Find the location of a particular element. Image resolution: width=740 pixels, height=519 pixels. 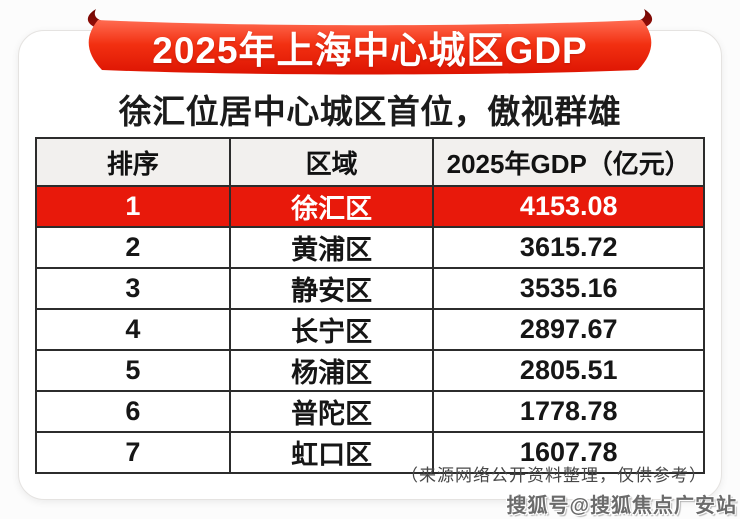

gdp-cell: 3535.16 is located at coordinates (568, 288).